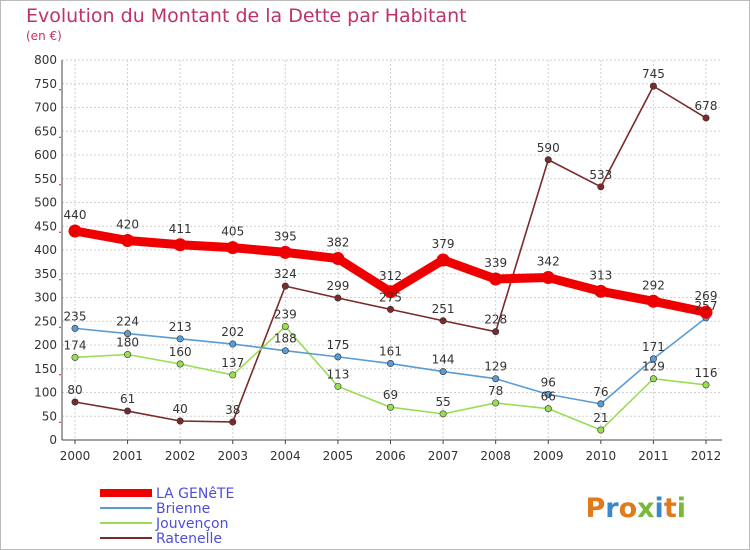 This screenshot has width=750, height=550. What do you see at coordinates (443, 244) in the screenshot?
I see `data-label: 379` at bounding box center [443, 244].